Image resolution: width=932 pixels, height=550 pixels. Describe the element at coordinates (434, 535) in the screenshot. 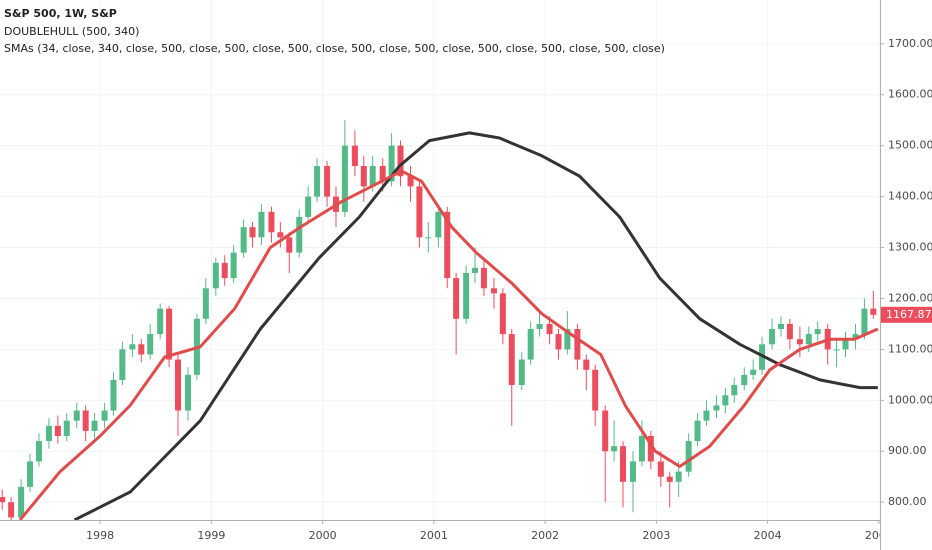

I see `x-tick-label: 2001` at that location.